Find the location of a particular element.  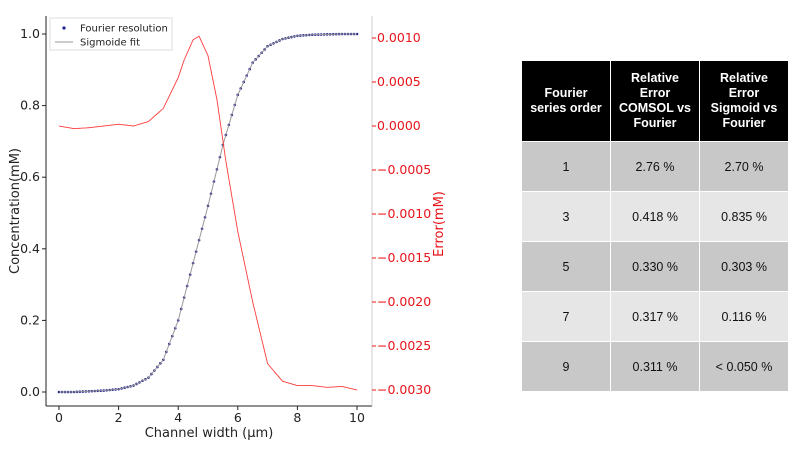

y2-tick-label: −0.0030 is located at coordinates (404, 389).